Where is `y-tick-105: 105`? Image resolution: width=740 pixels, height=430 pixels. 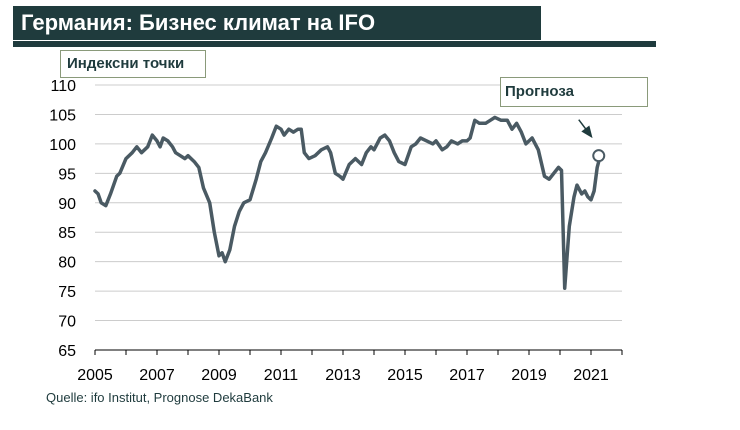
y-tick-105: 105 is located at coordinates (62, 115).